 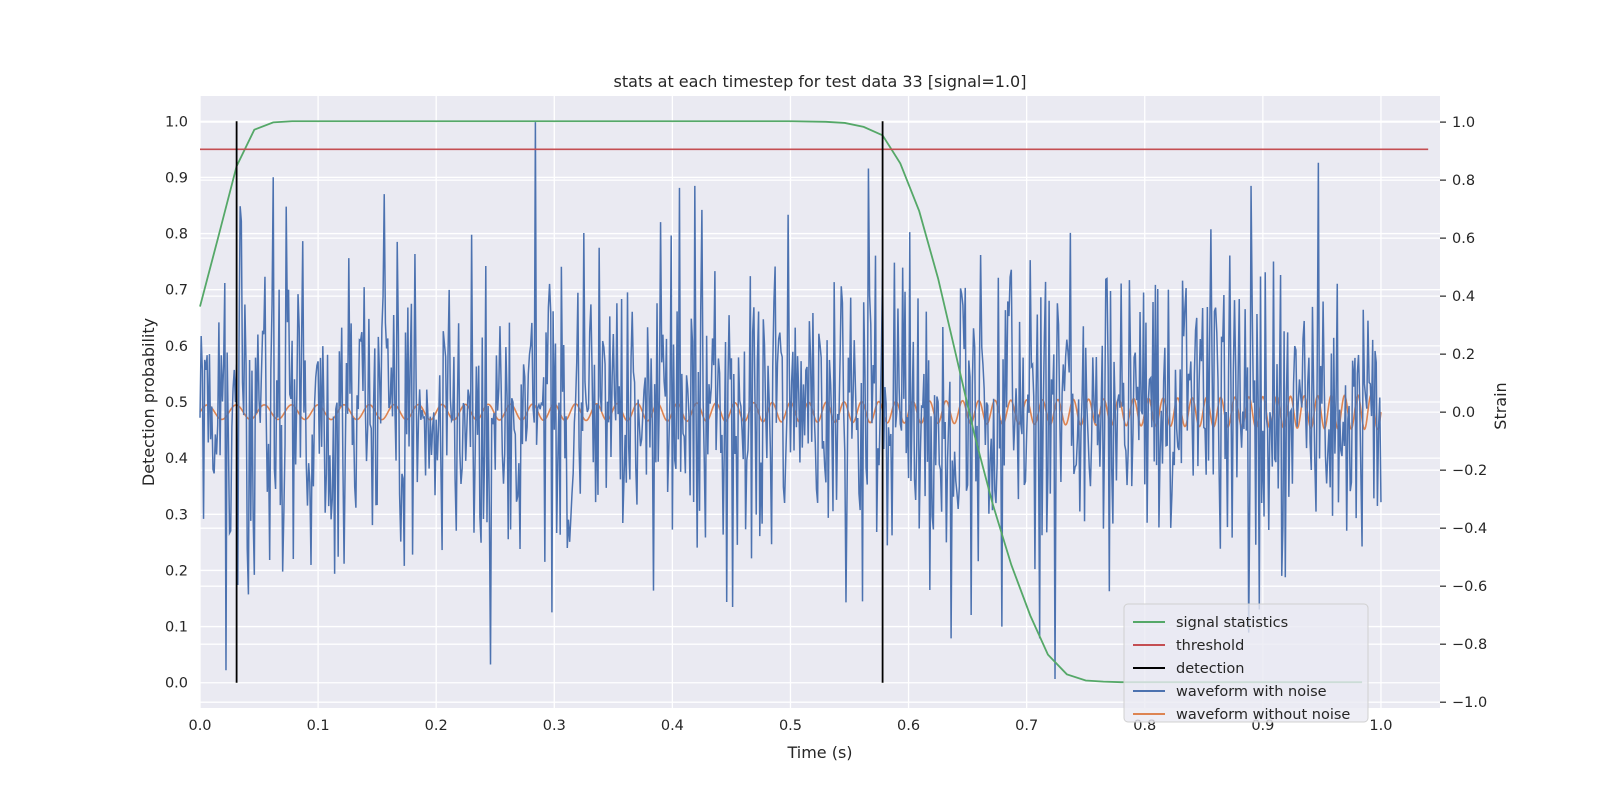 I want to click on legend-label: detection, so click(x=1210, y=669).